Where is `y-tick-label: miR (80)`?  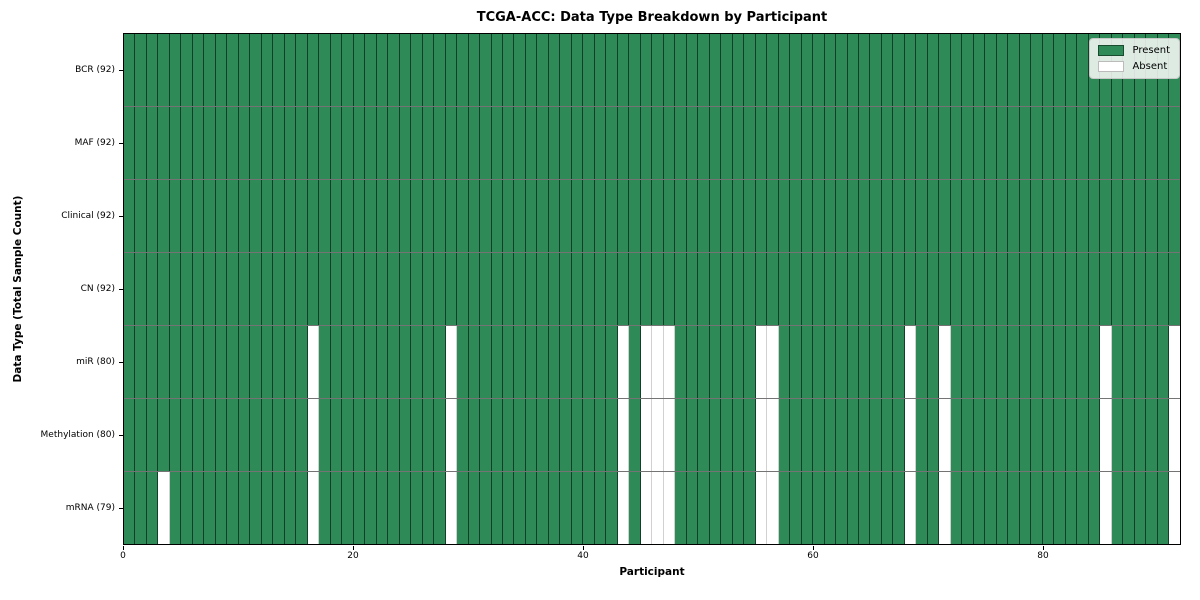
y-tick-label: miR (80) is located at coordinates (95, 362).